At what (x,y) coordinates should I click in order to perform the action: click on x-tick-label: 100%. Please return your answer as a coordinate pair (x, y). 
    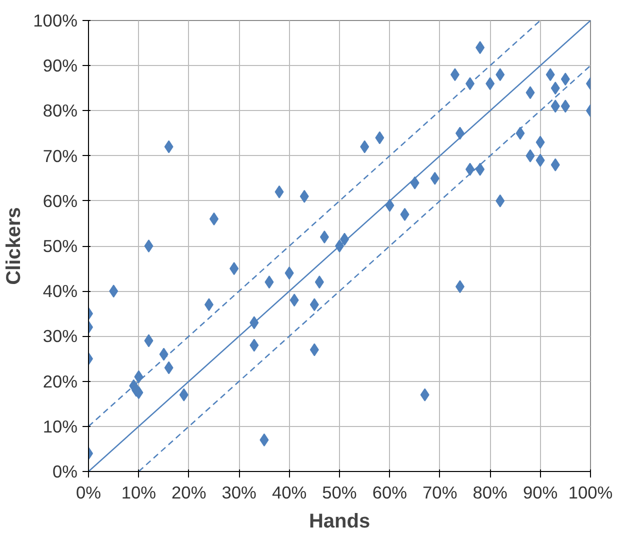
    Looking at the image, I should click on (590, 492).